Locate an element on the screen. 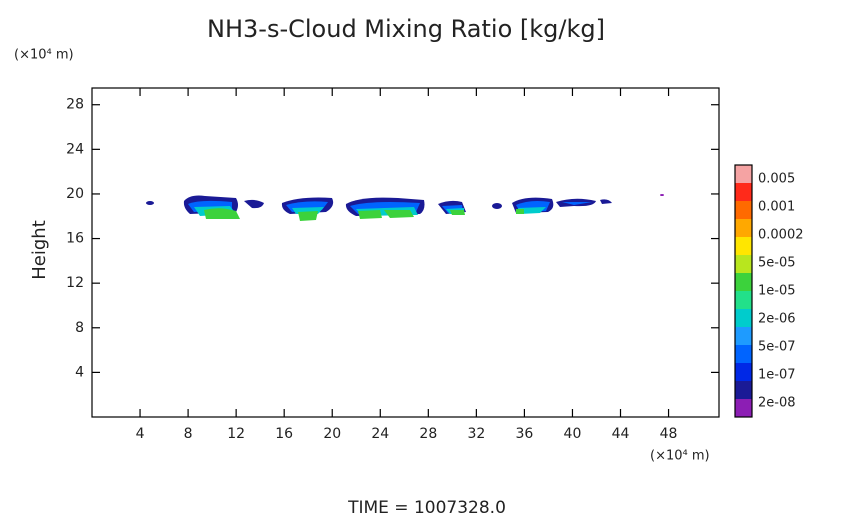 The height and width of the screenshot is (519, 854). colorbar-label: 1e-07 is located at coordinates (777, 375).